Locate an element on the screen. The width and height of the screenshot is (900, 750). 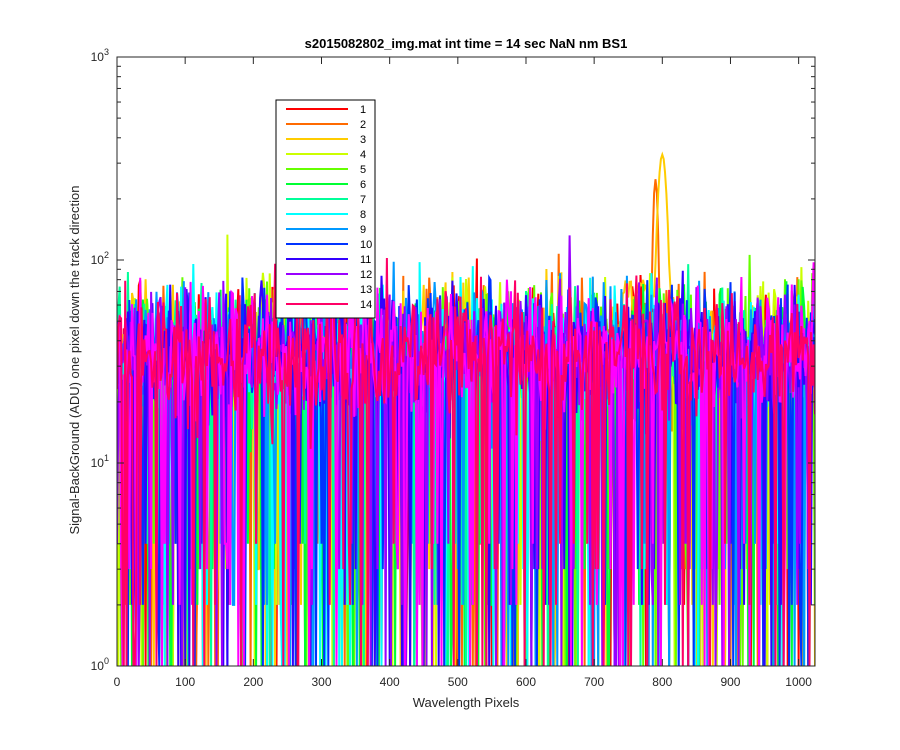
legend-label: 11 is located at coordinates (365, 260).